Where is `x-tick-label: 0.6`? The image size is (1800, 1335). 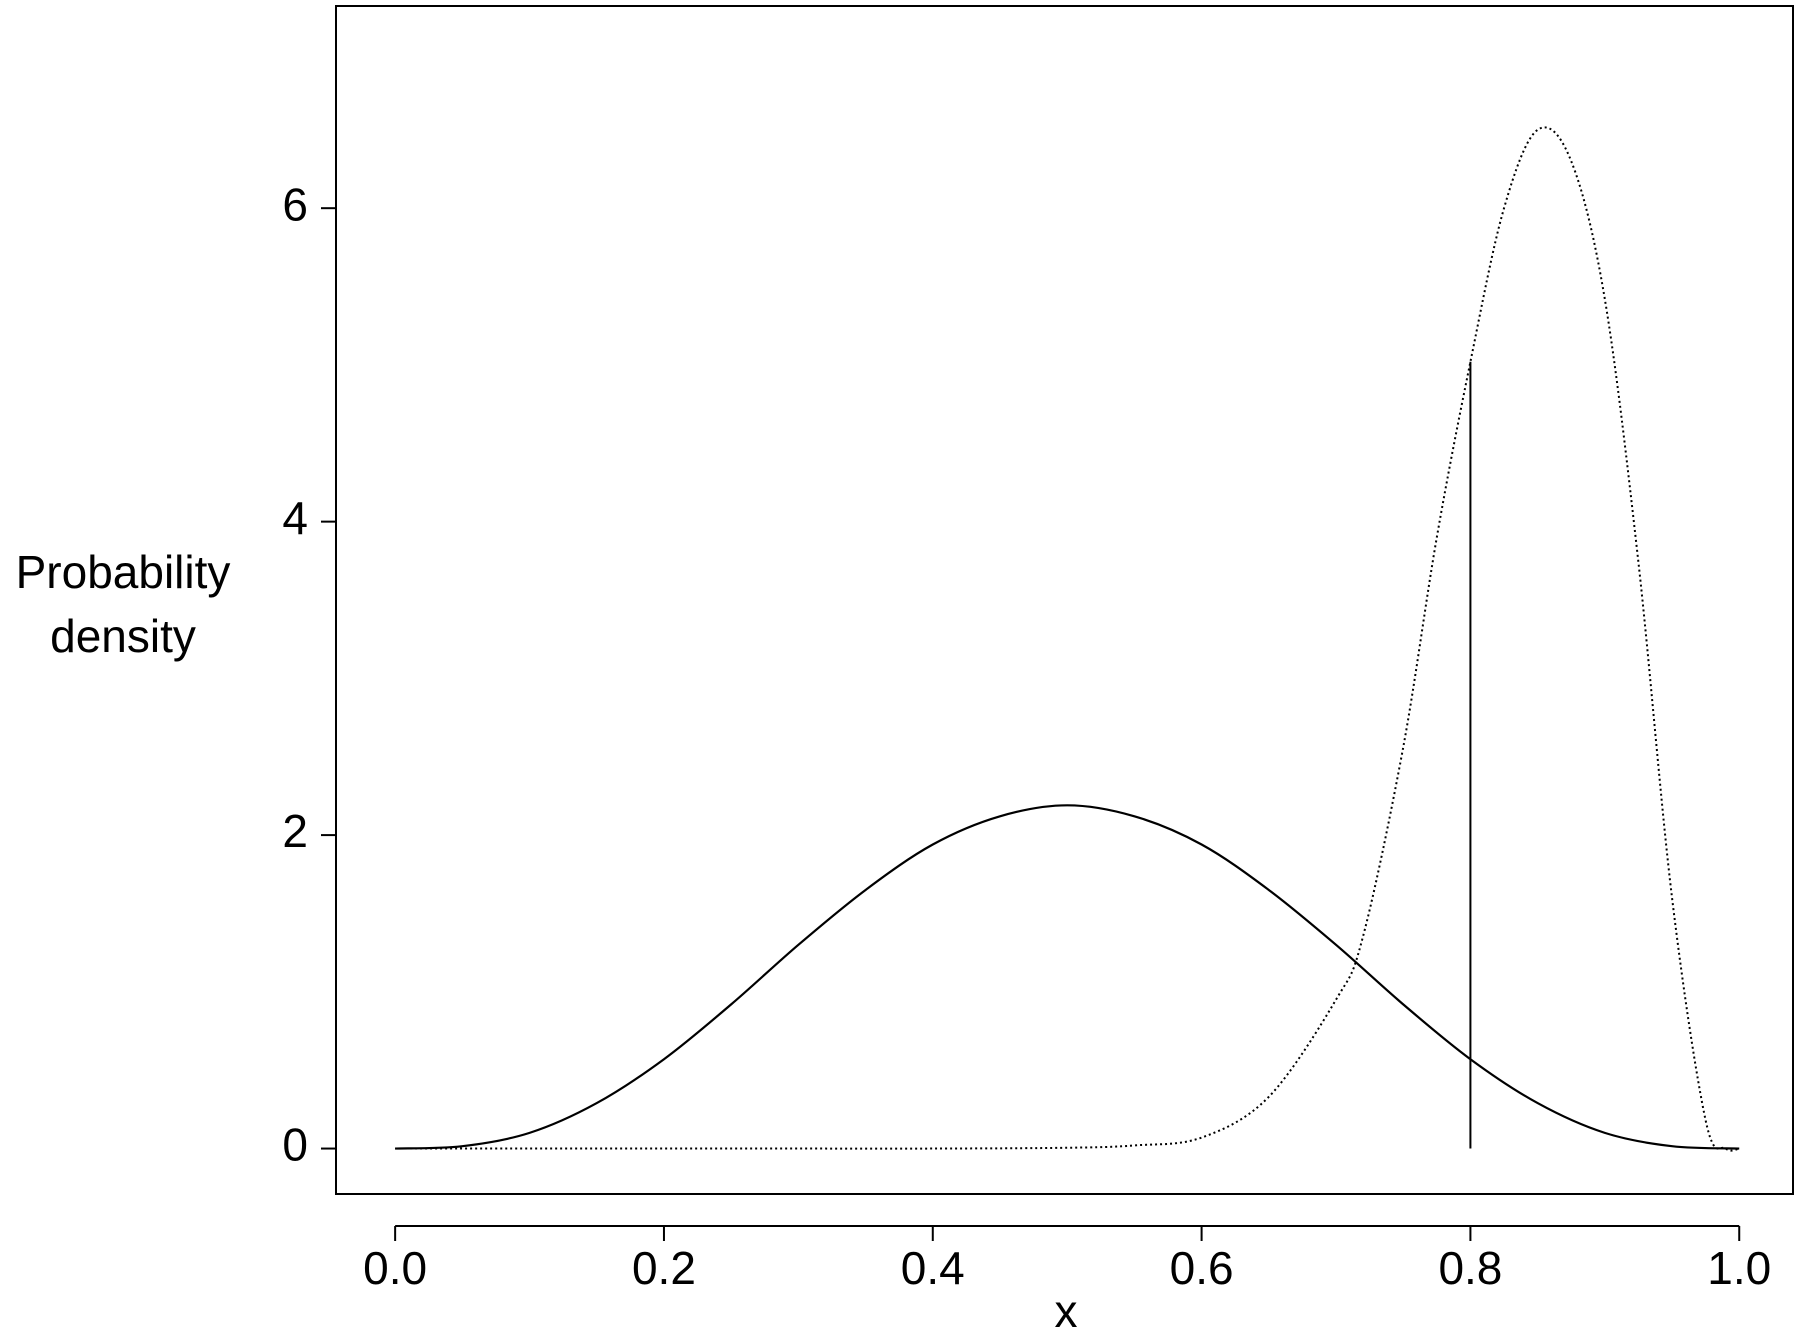
x-tick-label: 0.6 is located at coordinates (1202, 1268).